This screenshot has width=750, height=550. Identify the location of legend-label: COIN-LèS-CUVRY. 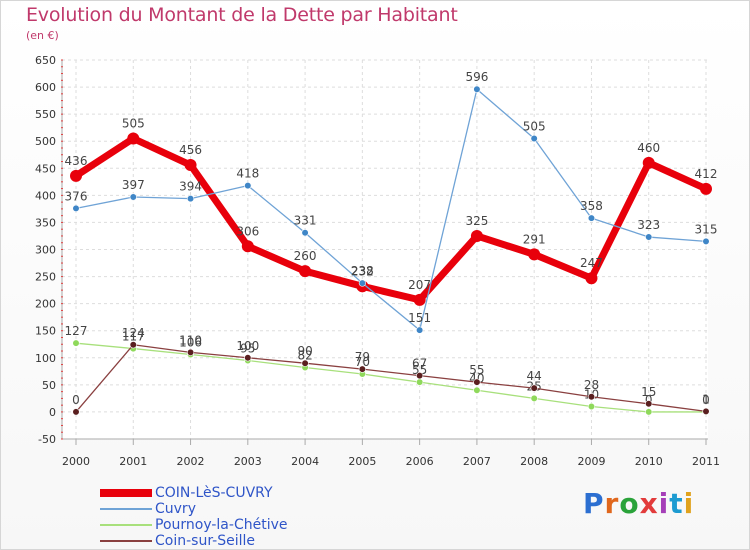
(214, 493).